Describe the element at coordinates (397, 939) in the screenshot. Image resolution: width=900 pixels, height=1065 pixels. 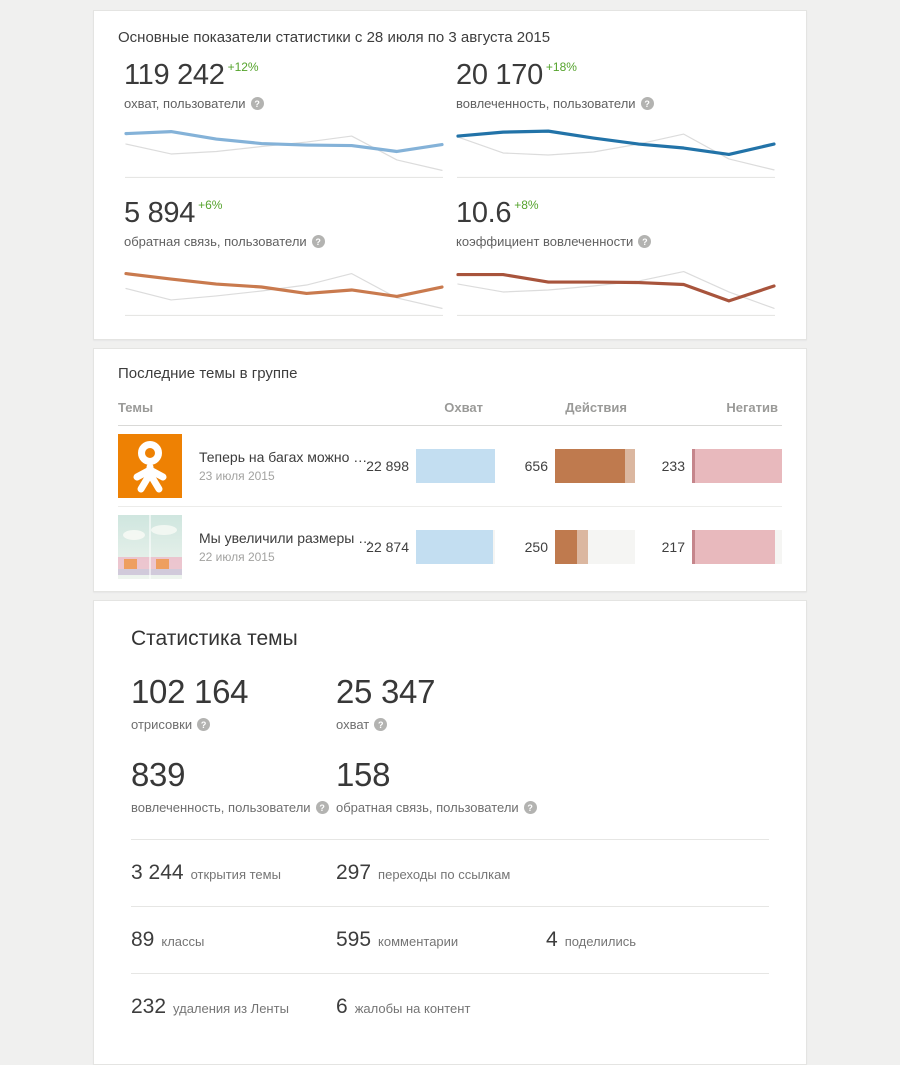
I see `stat-comments: 595 комментарии` at that location.